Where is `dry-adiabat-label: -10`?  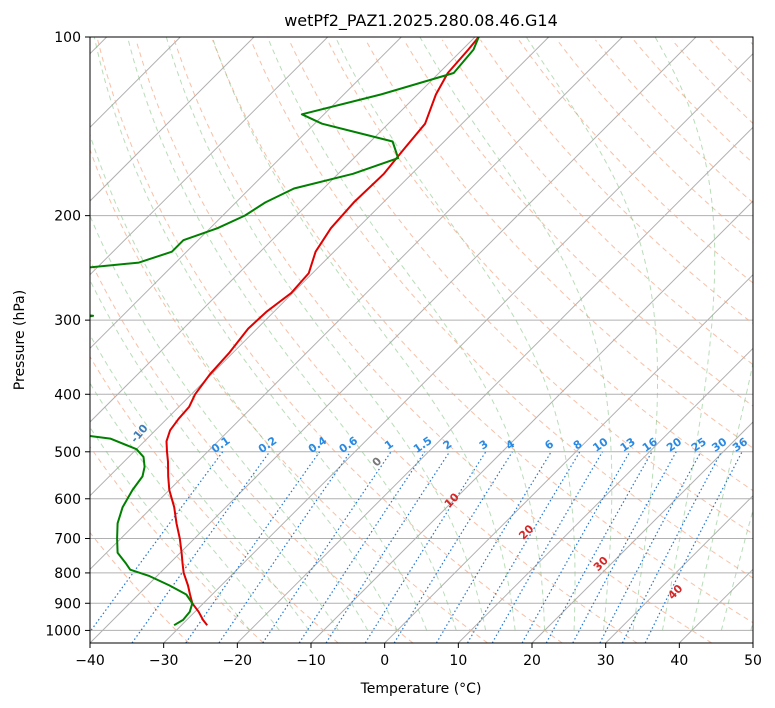 dry-adiabat-label: -10 is located at coordinates (139, 434).